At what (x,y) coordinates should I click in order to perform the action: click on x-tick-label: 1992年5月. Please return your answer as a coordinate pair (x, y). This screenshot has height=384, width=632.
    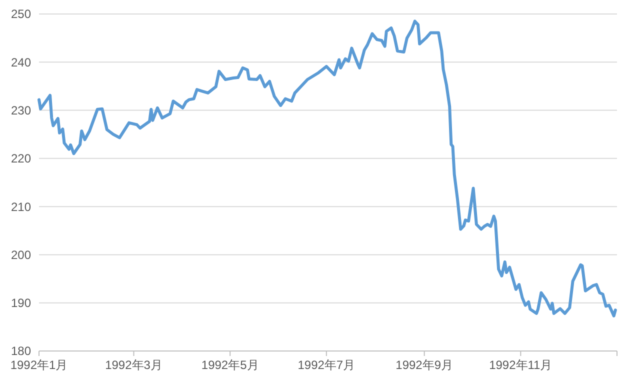
    Looking at the image, I should click on (230, 365).